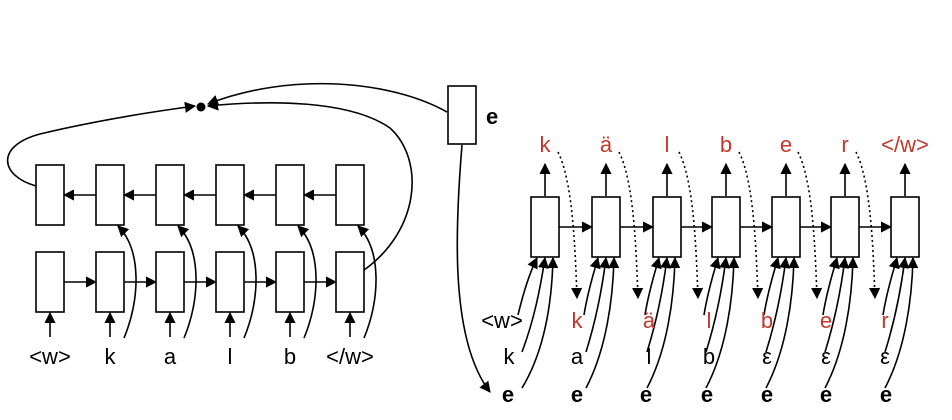 Image resolution: width=952 pixels, height=420 pixels. What do you see at coordinates (290, 356) in the screenshot?
I see `encoder-token: b` at bounding box center [290, 356].